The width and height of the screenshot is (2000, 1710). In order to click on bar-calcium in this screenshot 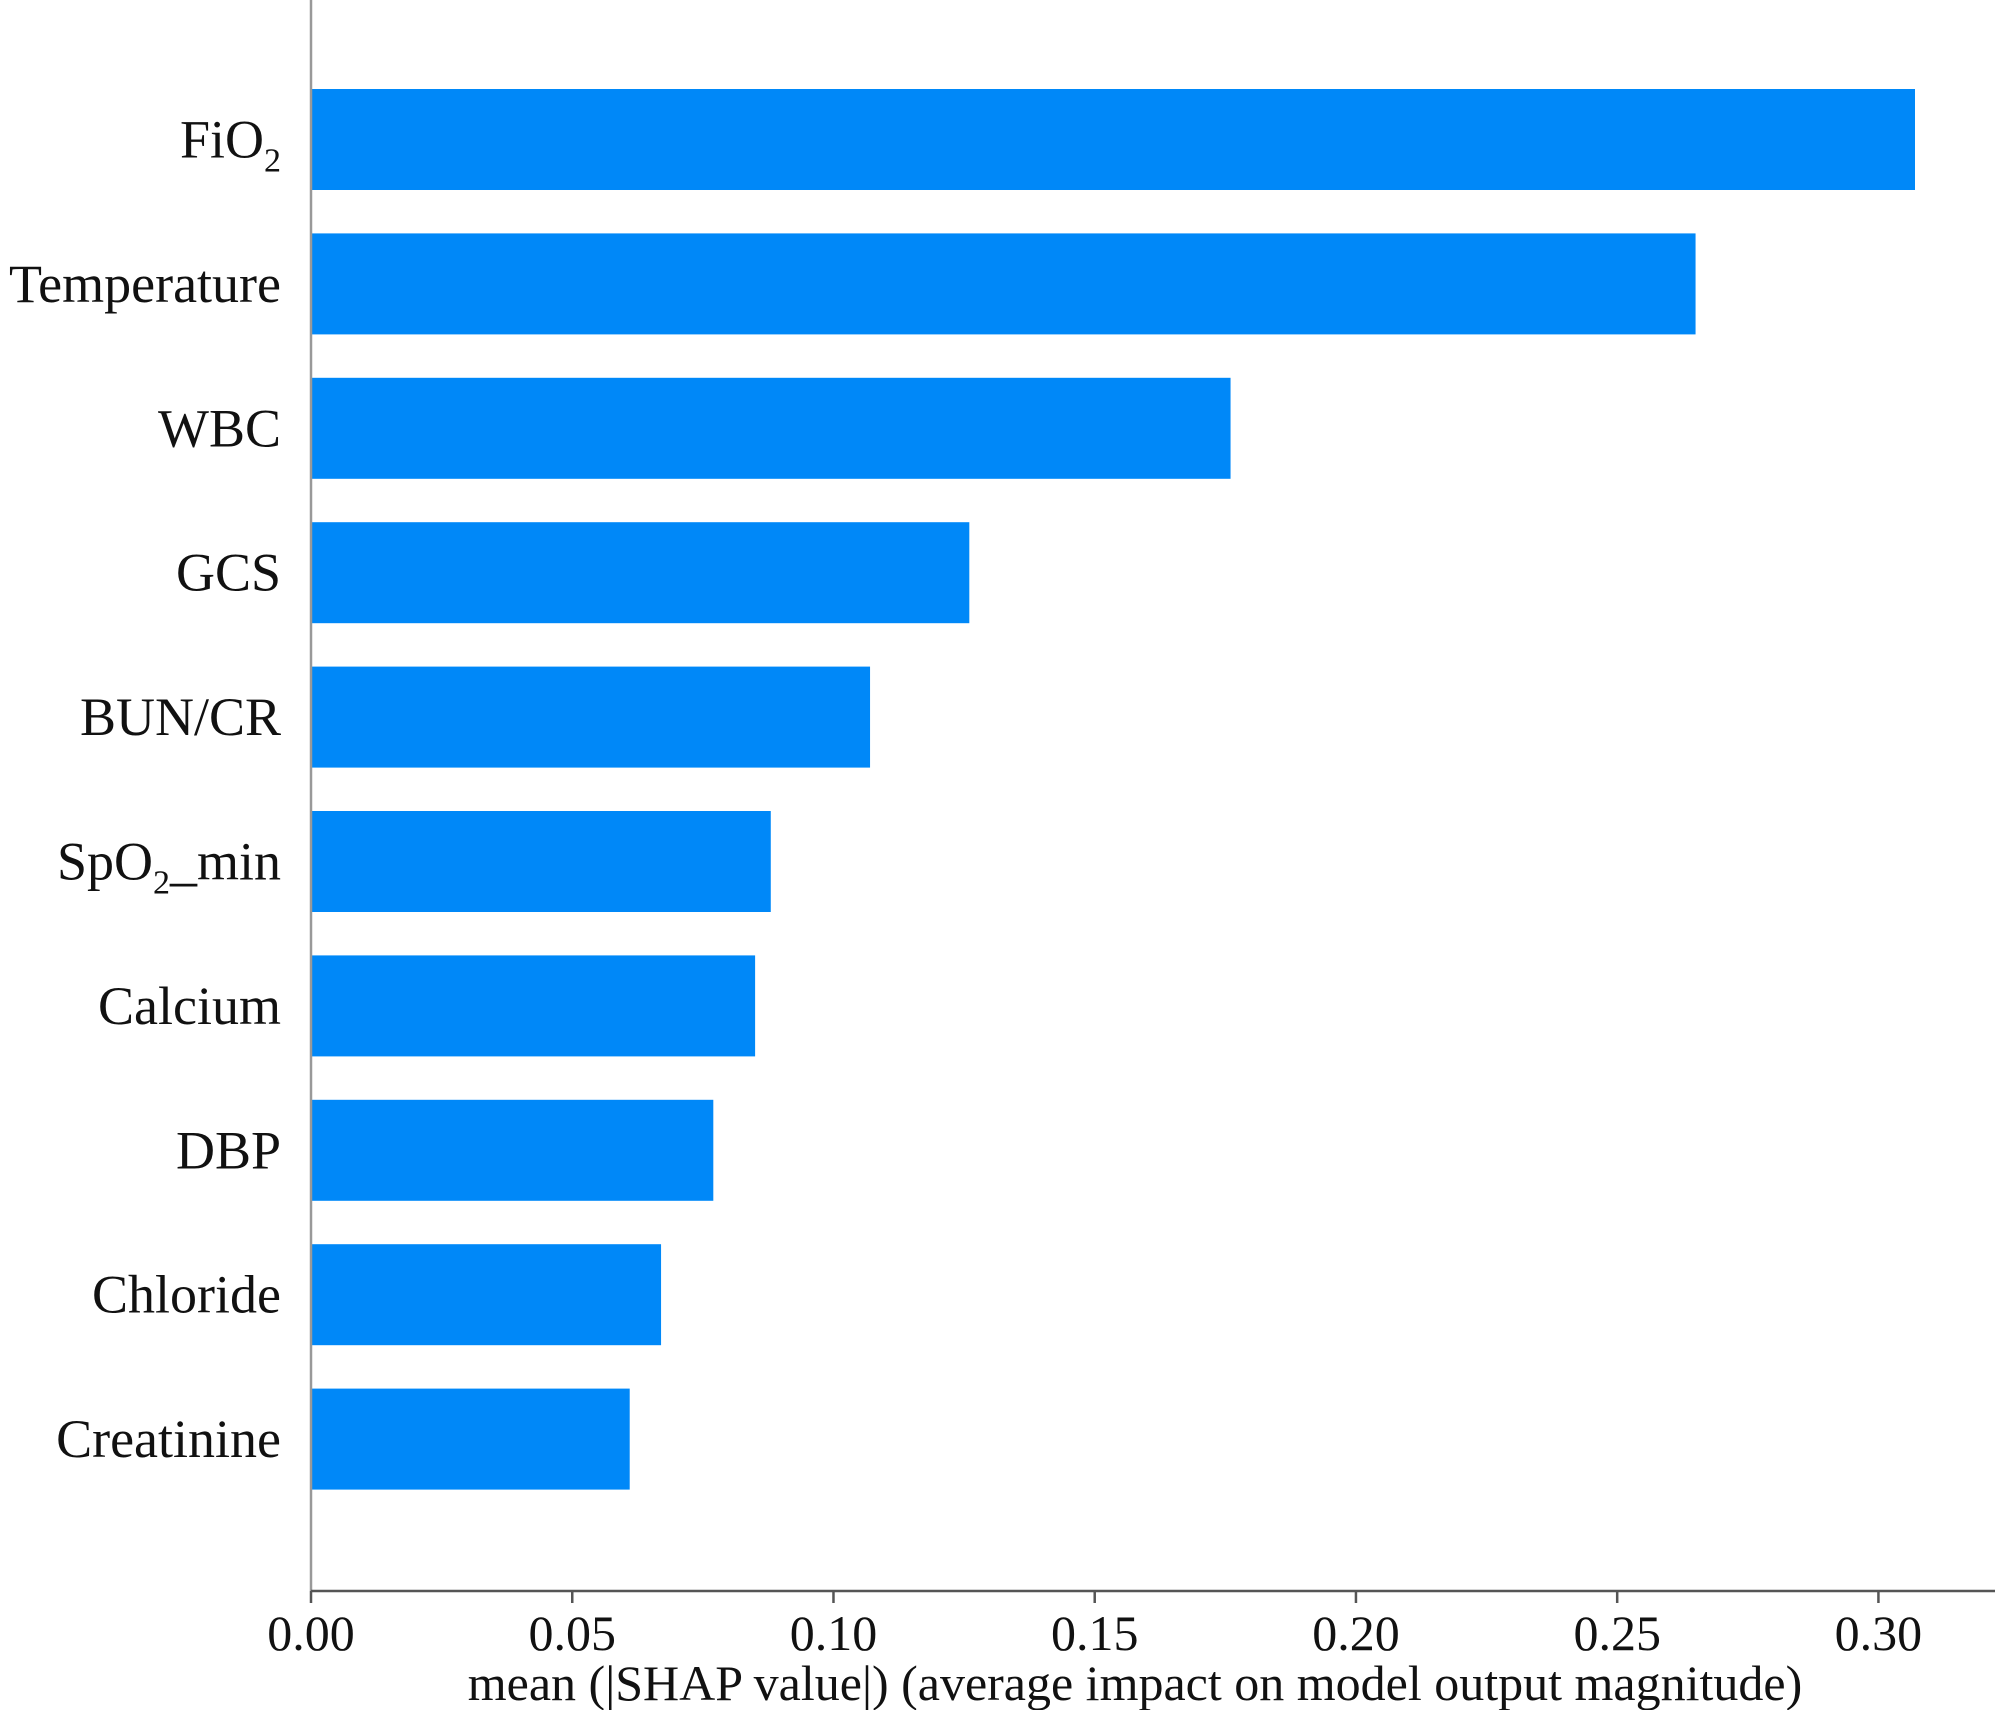, I will do `click(533, 1006)`.